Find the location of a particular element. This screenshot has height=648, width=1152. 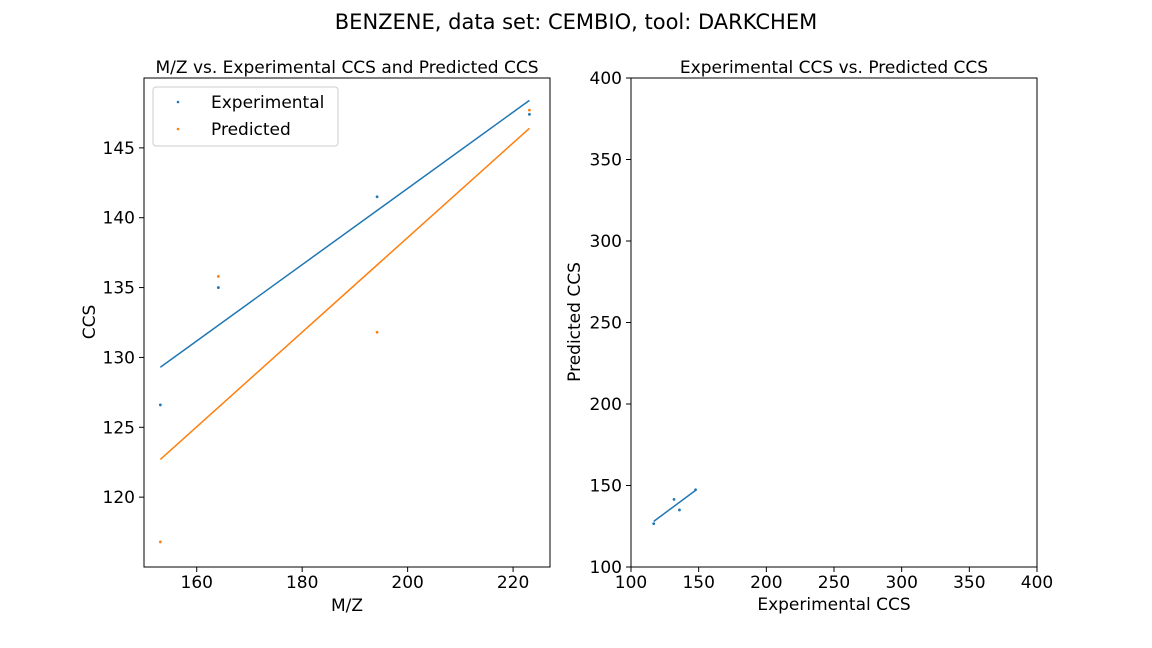

legend-label-predicted: Predicted is located at coordinates (251, 130).